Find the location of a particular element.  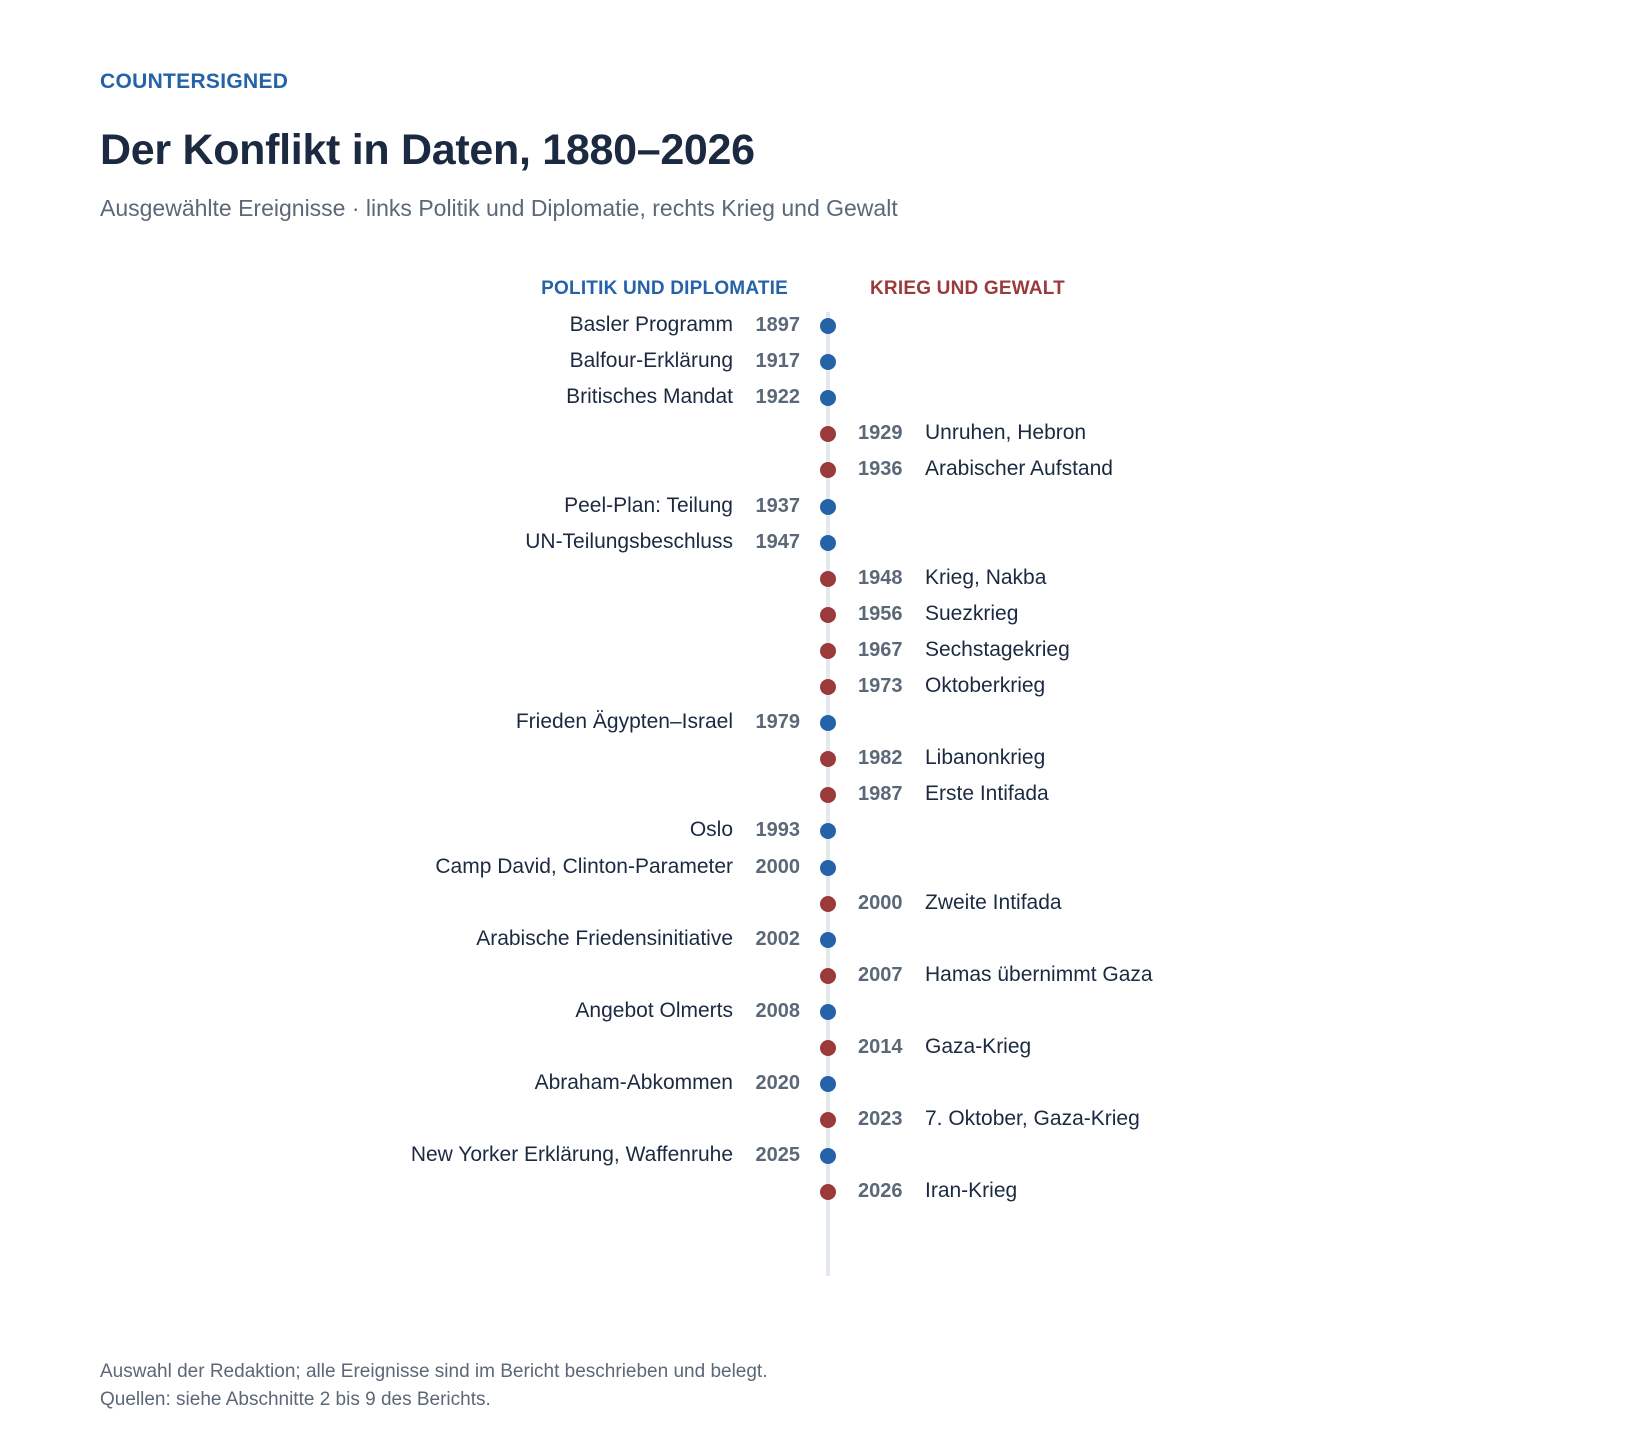

timeline-event: Hamas übernimmt Gaza 2007 is located at coordinates (825, 976).